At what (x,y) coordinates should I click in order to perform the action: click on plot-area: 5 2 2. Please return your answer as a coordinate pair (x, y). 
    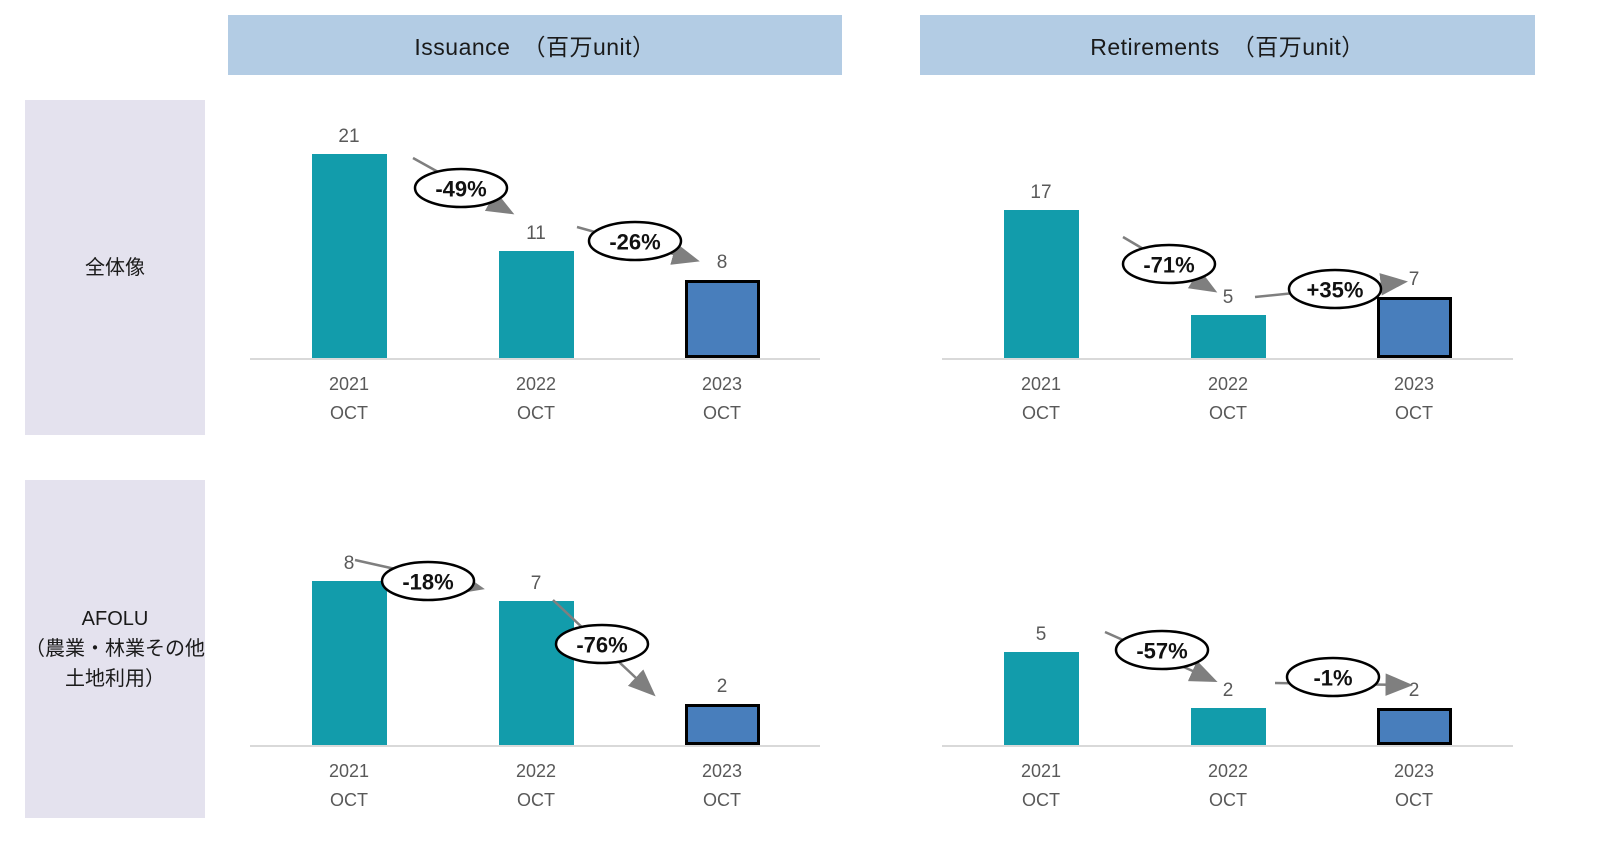
    Looking at the image, I should click on (1227, 642).